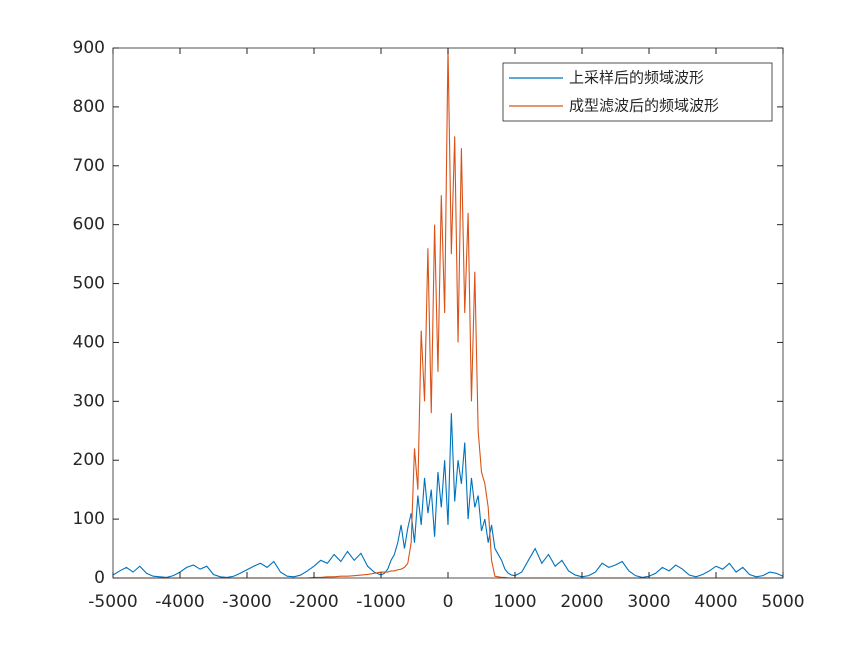  Describe the element at coordinates (89, 342) in the screenshot. I see `y-tick-label: 400` at that location.